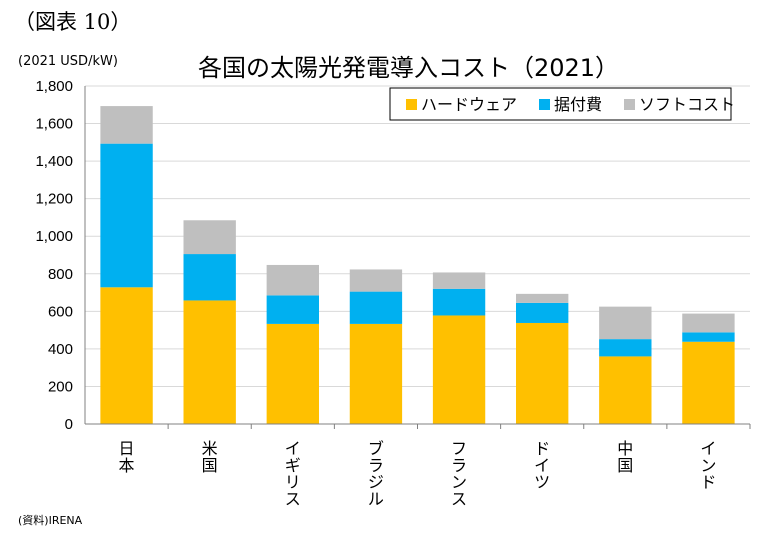  What do you see at coordinates (578, 104) in the screenshot?
I see `legend-label: 据付費` at bounding box center [578, 104].